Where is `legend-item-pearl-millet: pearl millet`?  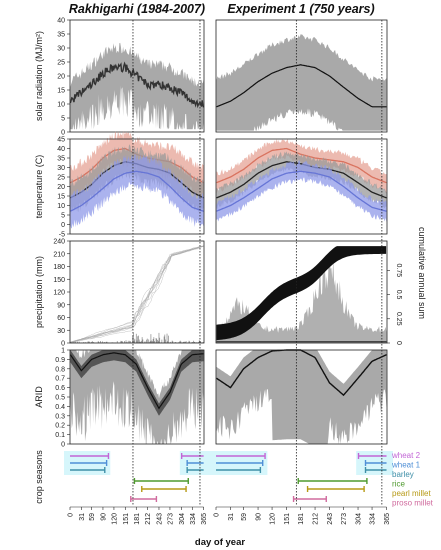
legend-item-pearl-millet: pearl millet is located at coordinates (411, 493).